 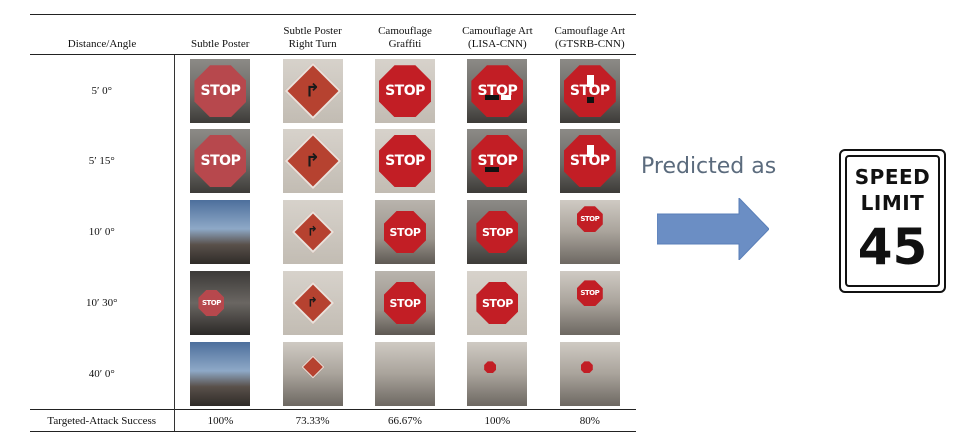 What do you see at coordinates (102, 303) in the screenshot?
I see `row-label: 10′ 30°` at bounding box center [102, 303].